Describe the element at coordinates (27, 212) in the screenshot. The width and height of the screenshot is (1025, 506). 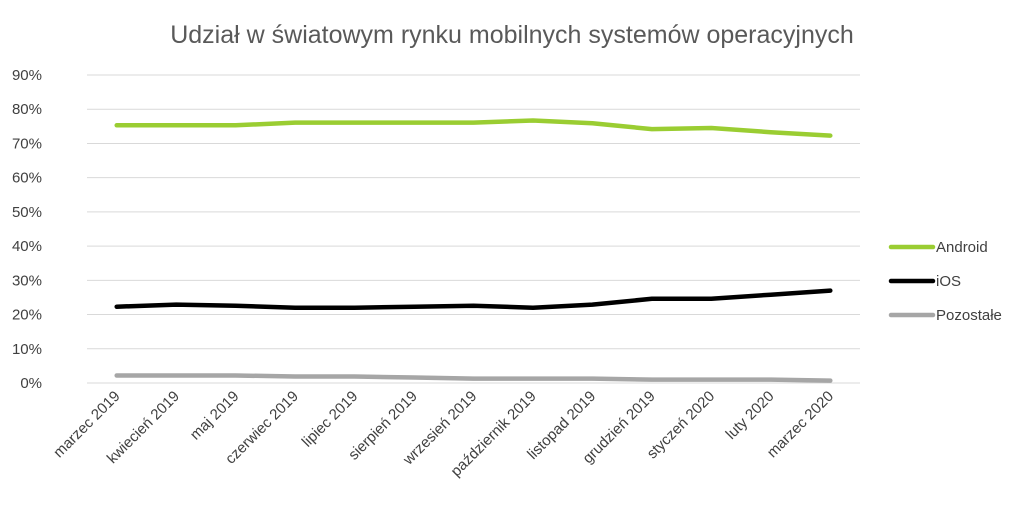
I see `y-tick-label: 50%` at that location.